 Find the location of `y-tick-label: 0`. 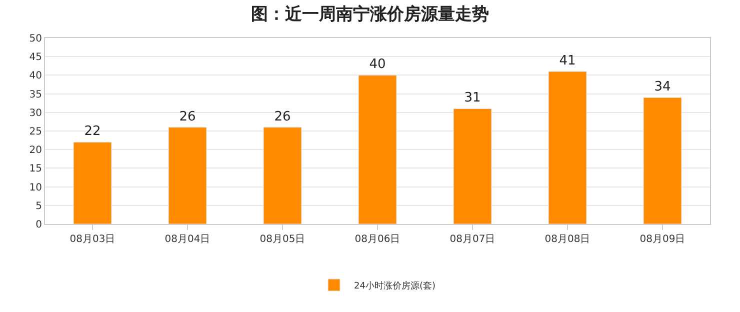

y-tick-label: 0 is located at coordinates (39, 225).